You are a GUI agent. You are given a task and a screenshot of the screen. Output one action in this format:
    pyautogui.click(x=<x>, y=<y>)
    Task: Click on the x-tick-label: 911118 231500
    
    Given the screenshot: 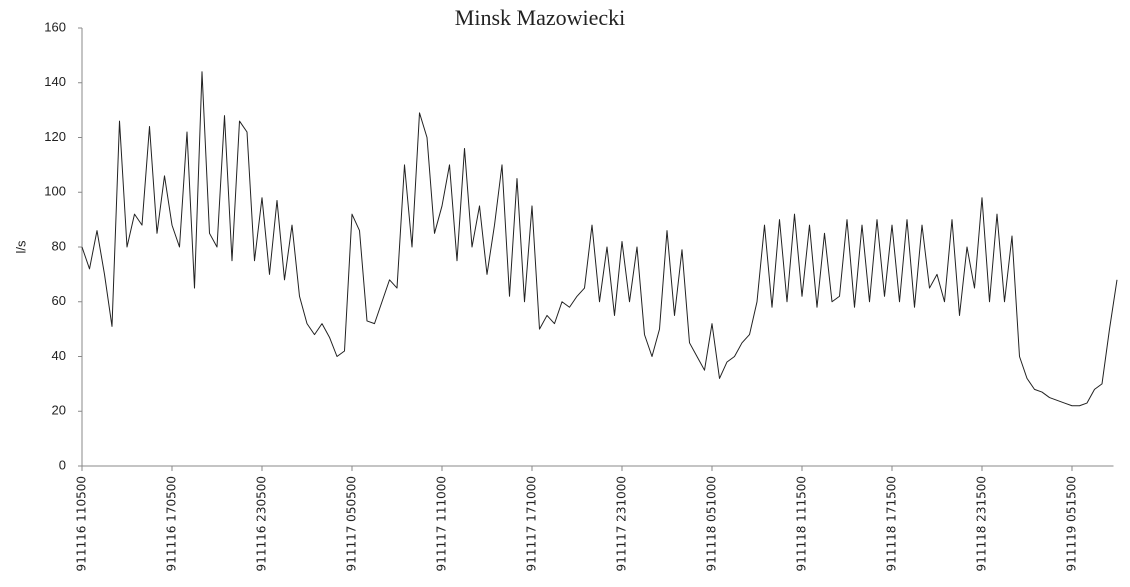 What is the action you would take?
    pyautogui.click(x=982, y=523)
    